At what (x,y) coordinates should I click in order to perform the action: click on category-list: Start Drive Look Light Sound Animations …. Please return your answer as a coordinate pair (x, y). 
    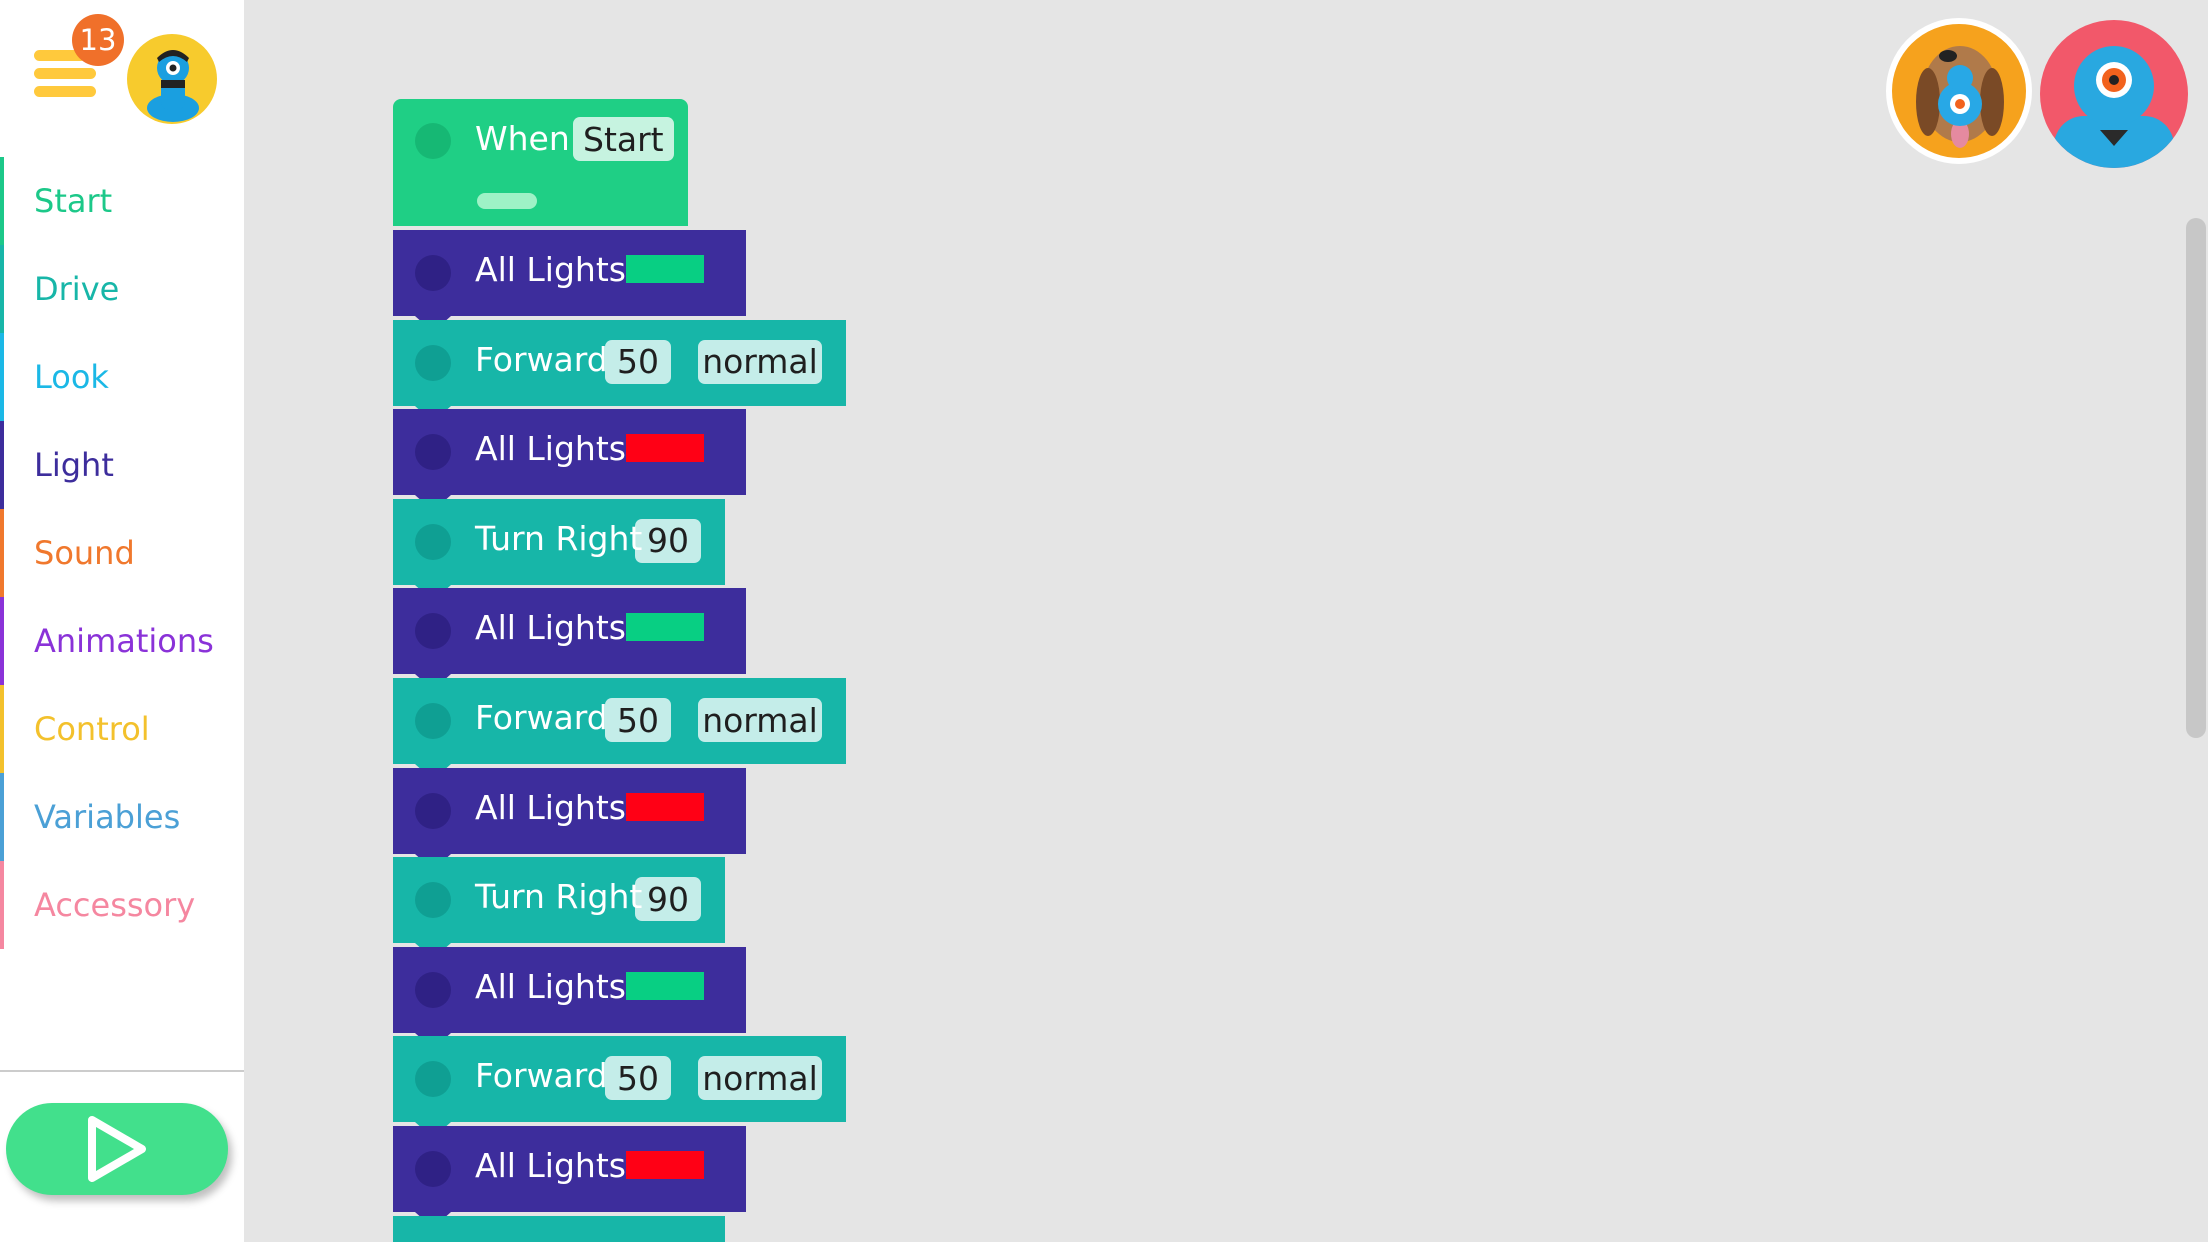
    Looking at the image, I should click on (122, 553).